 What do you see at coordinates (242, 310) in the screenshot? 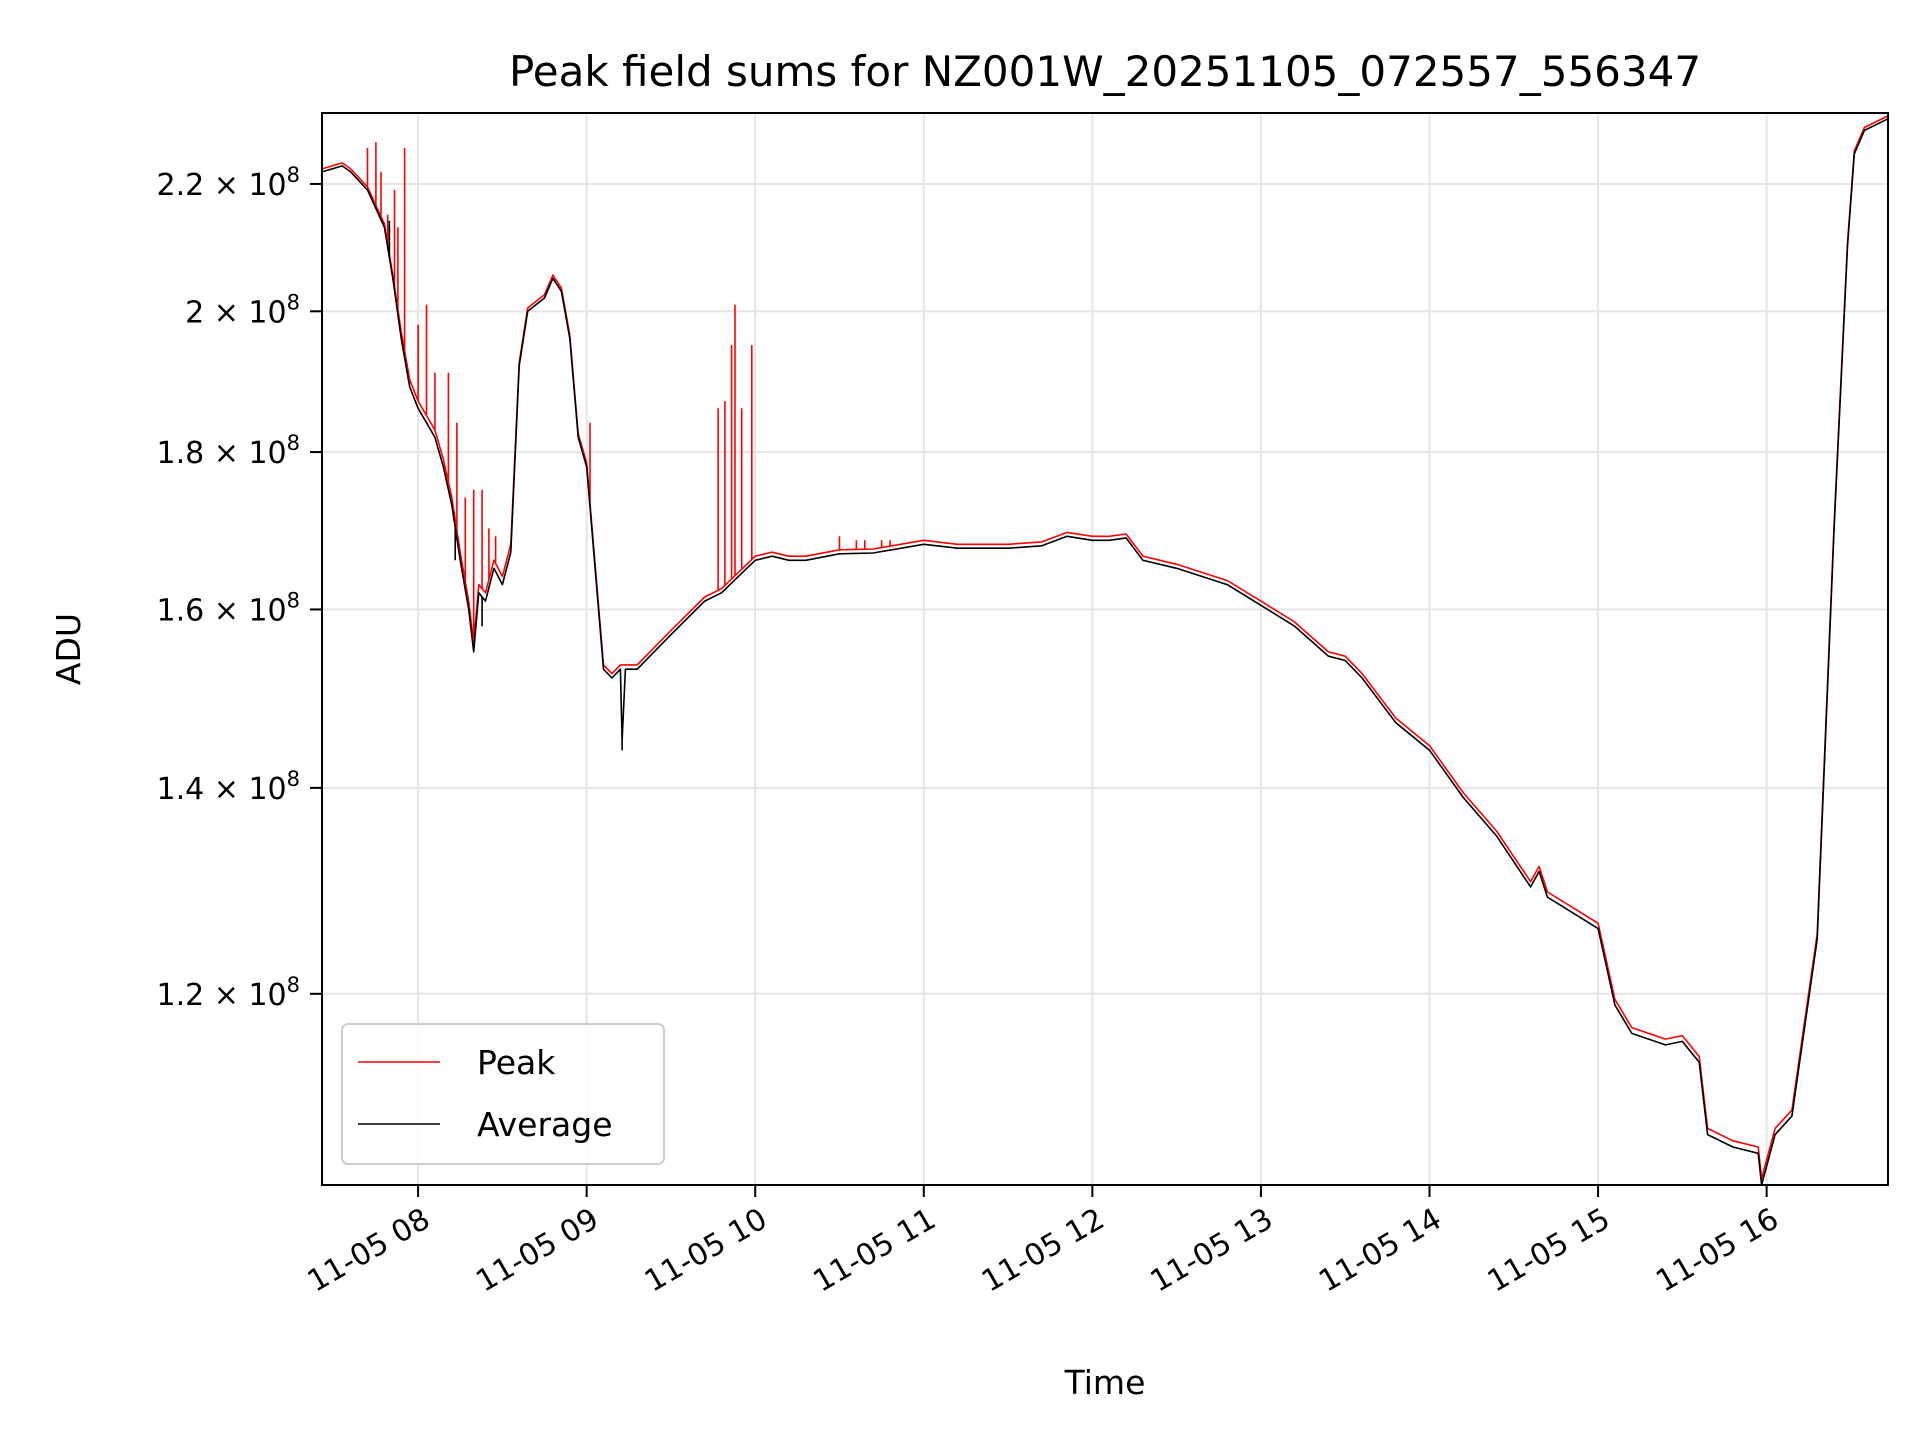
I see `y-tick-label-4: 2 × 108` at bounding box center [242, 310].